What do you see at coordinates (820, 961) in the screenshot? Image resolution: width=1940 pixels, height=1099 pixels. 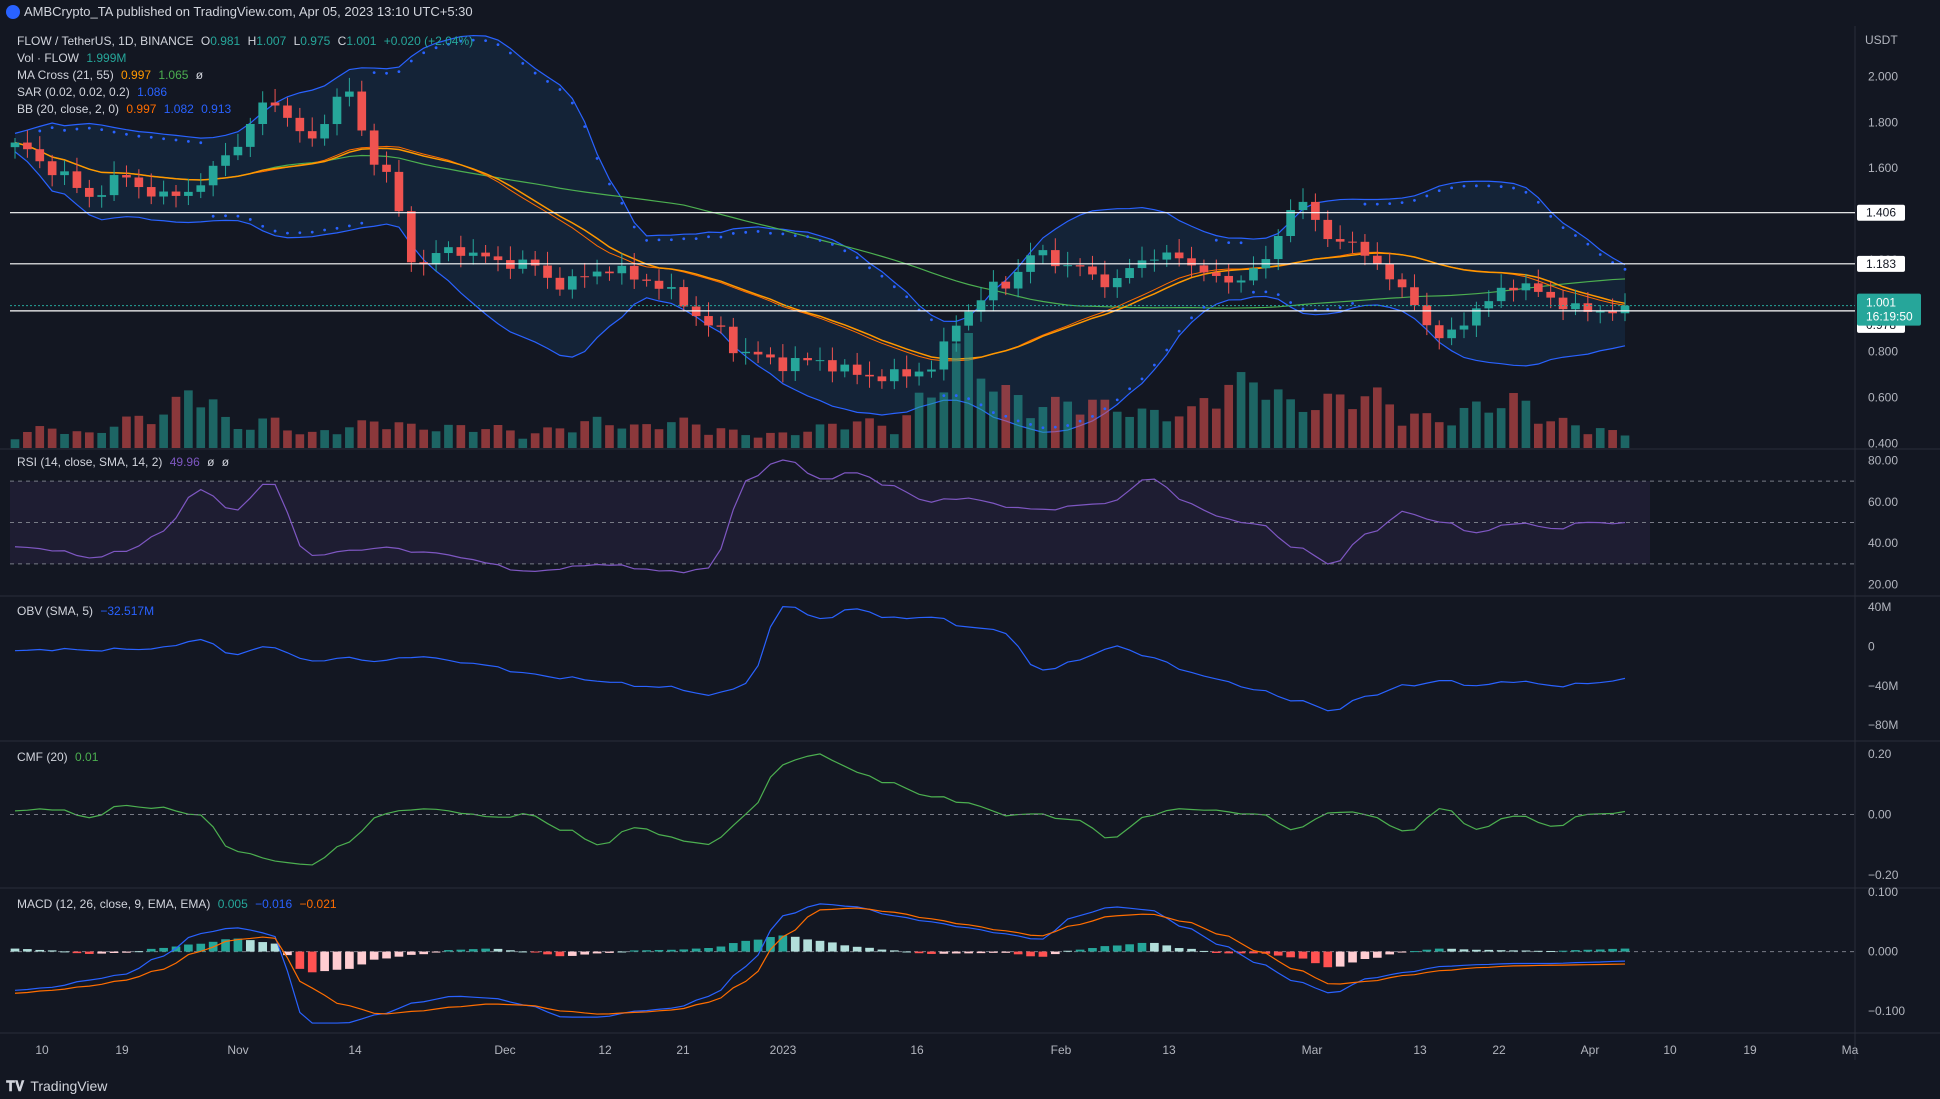 I see `macd-signal-line` at bounding box center [820, 961].